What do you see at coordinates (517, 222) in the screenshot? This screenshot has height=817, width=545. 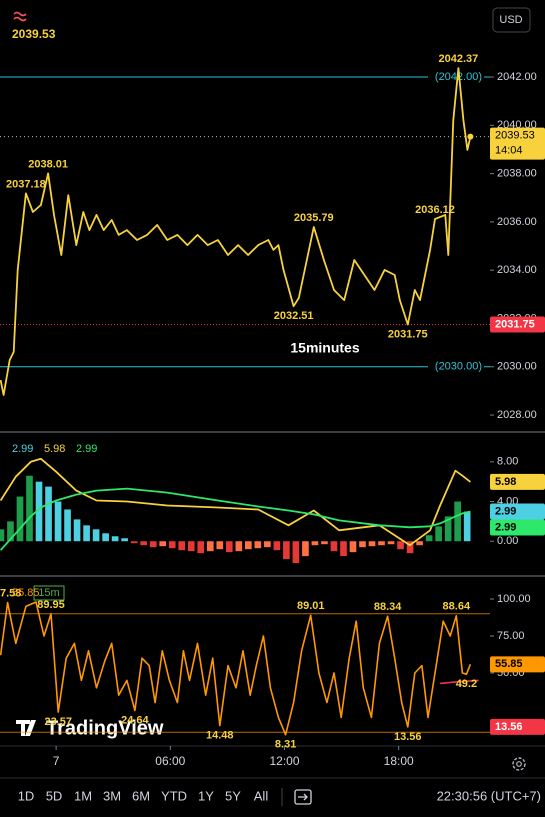 I see `y-tick-label: 2036.00` at bounding box center [517, 222].